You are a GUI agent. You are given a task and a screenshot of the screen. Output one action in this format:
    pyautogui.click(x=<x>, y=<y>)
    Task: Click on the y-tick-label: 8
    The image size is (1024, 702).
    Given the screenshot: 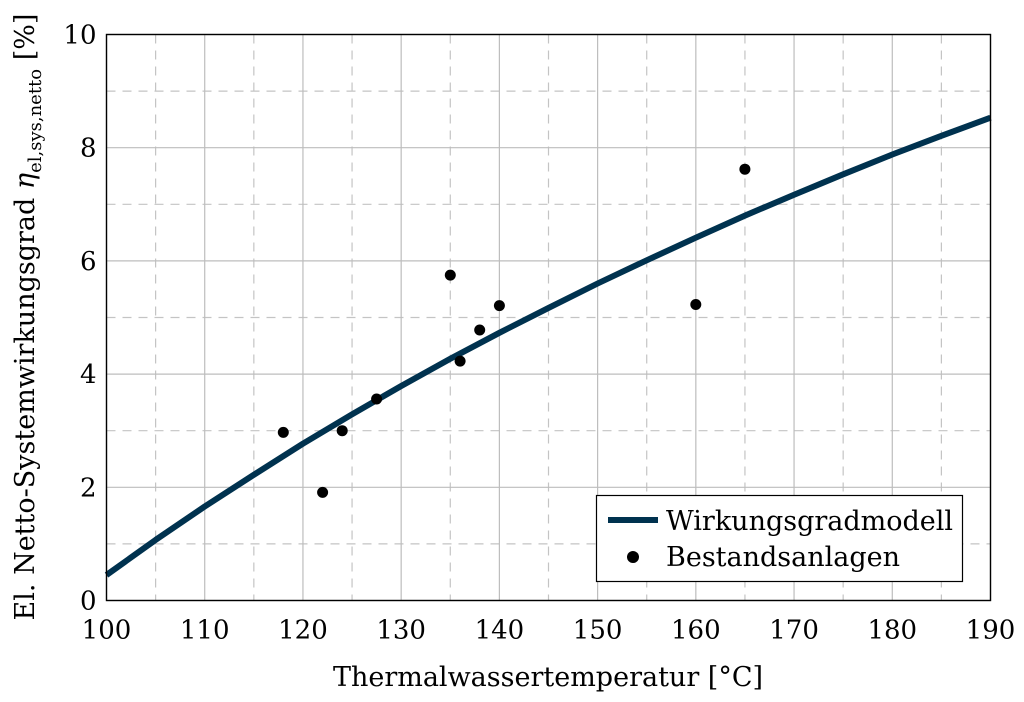 What is the action you would take?
    pyautogui.click(x=88, y=149)
    